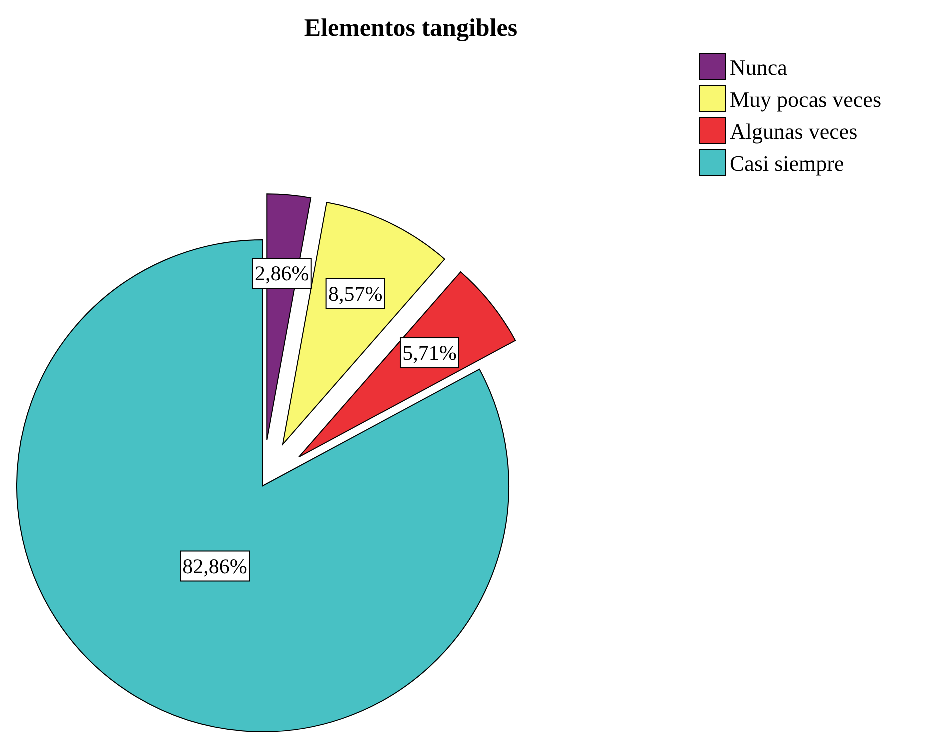 Image resolution: width=929 pixels, height=738 pixels. Describe the element at coordinates (806, 99) in the screenshot. I see `legend-label: Muy pocas veces` at that location.